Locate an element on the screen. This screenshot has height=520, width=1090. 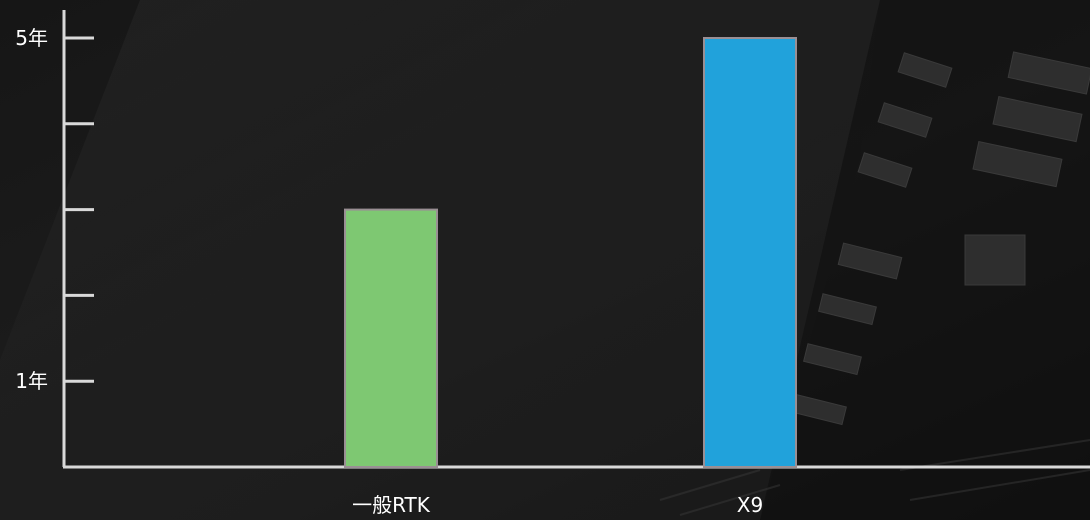
y-tick-label-5: 5年 is located at coordinates (31, 38).